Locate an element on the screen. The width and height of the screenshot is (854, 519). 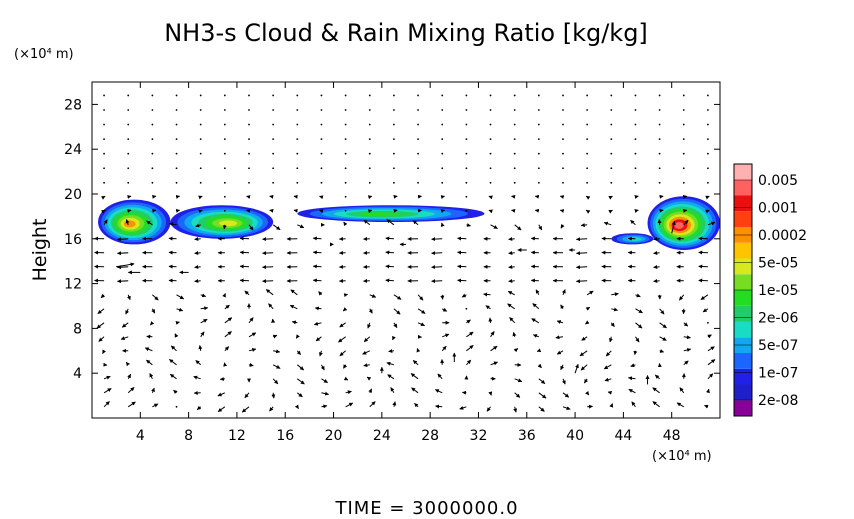
x-tick-label: 44 is located at coordinates (623, 436).